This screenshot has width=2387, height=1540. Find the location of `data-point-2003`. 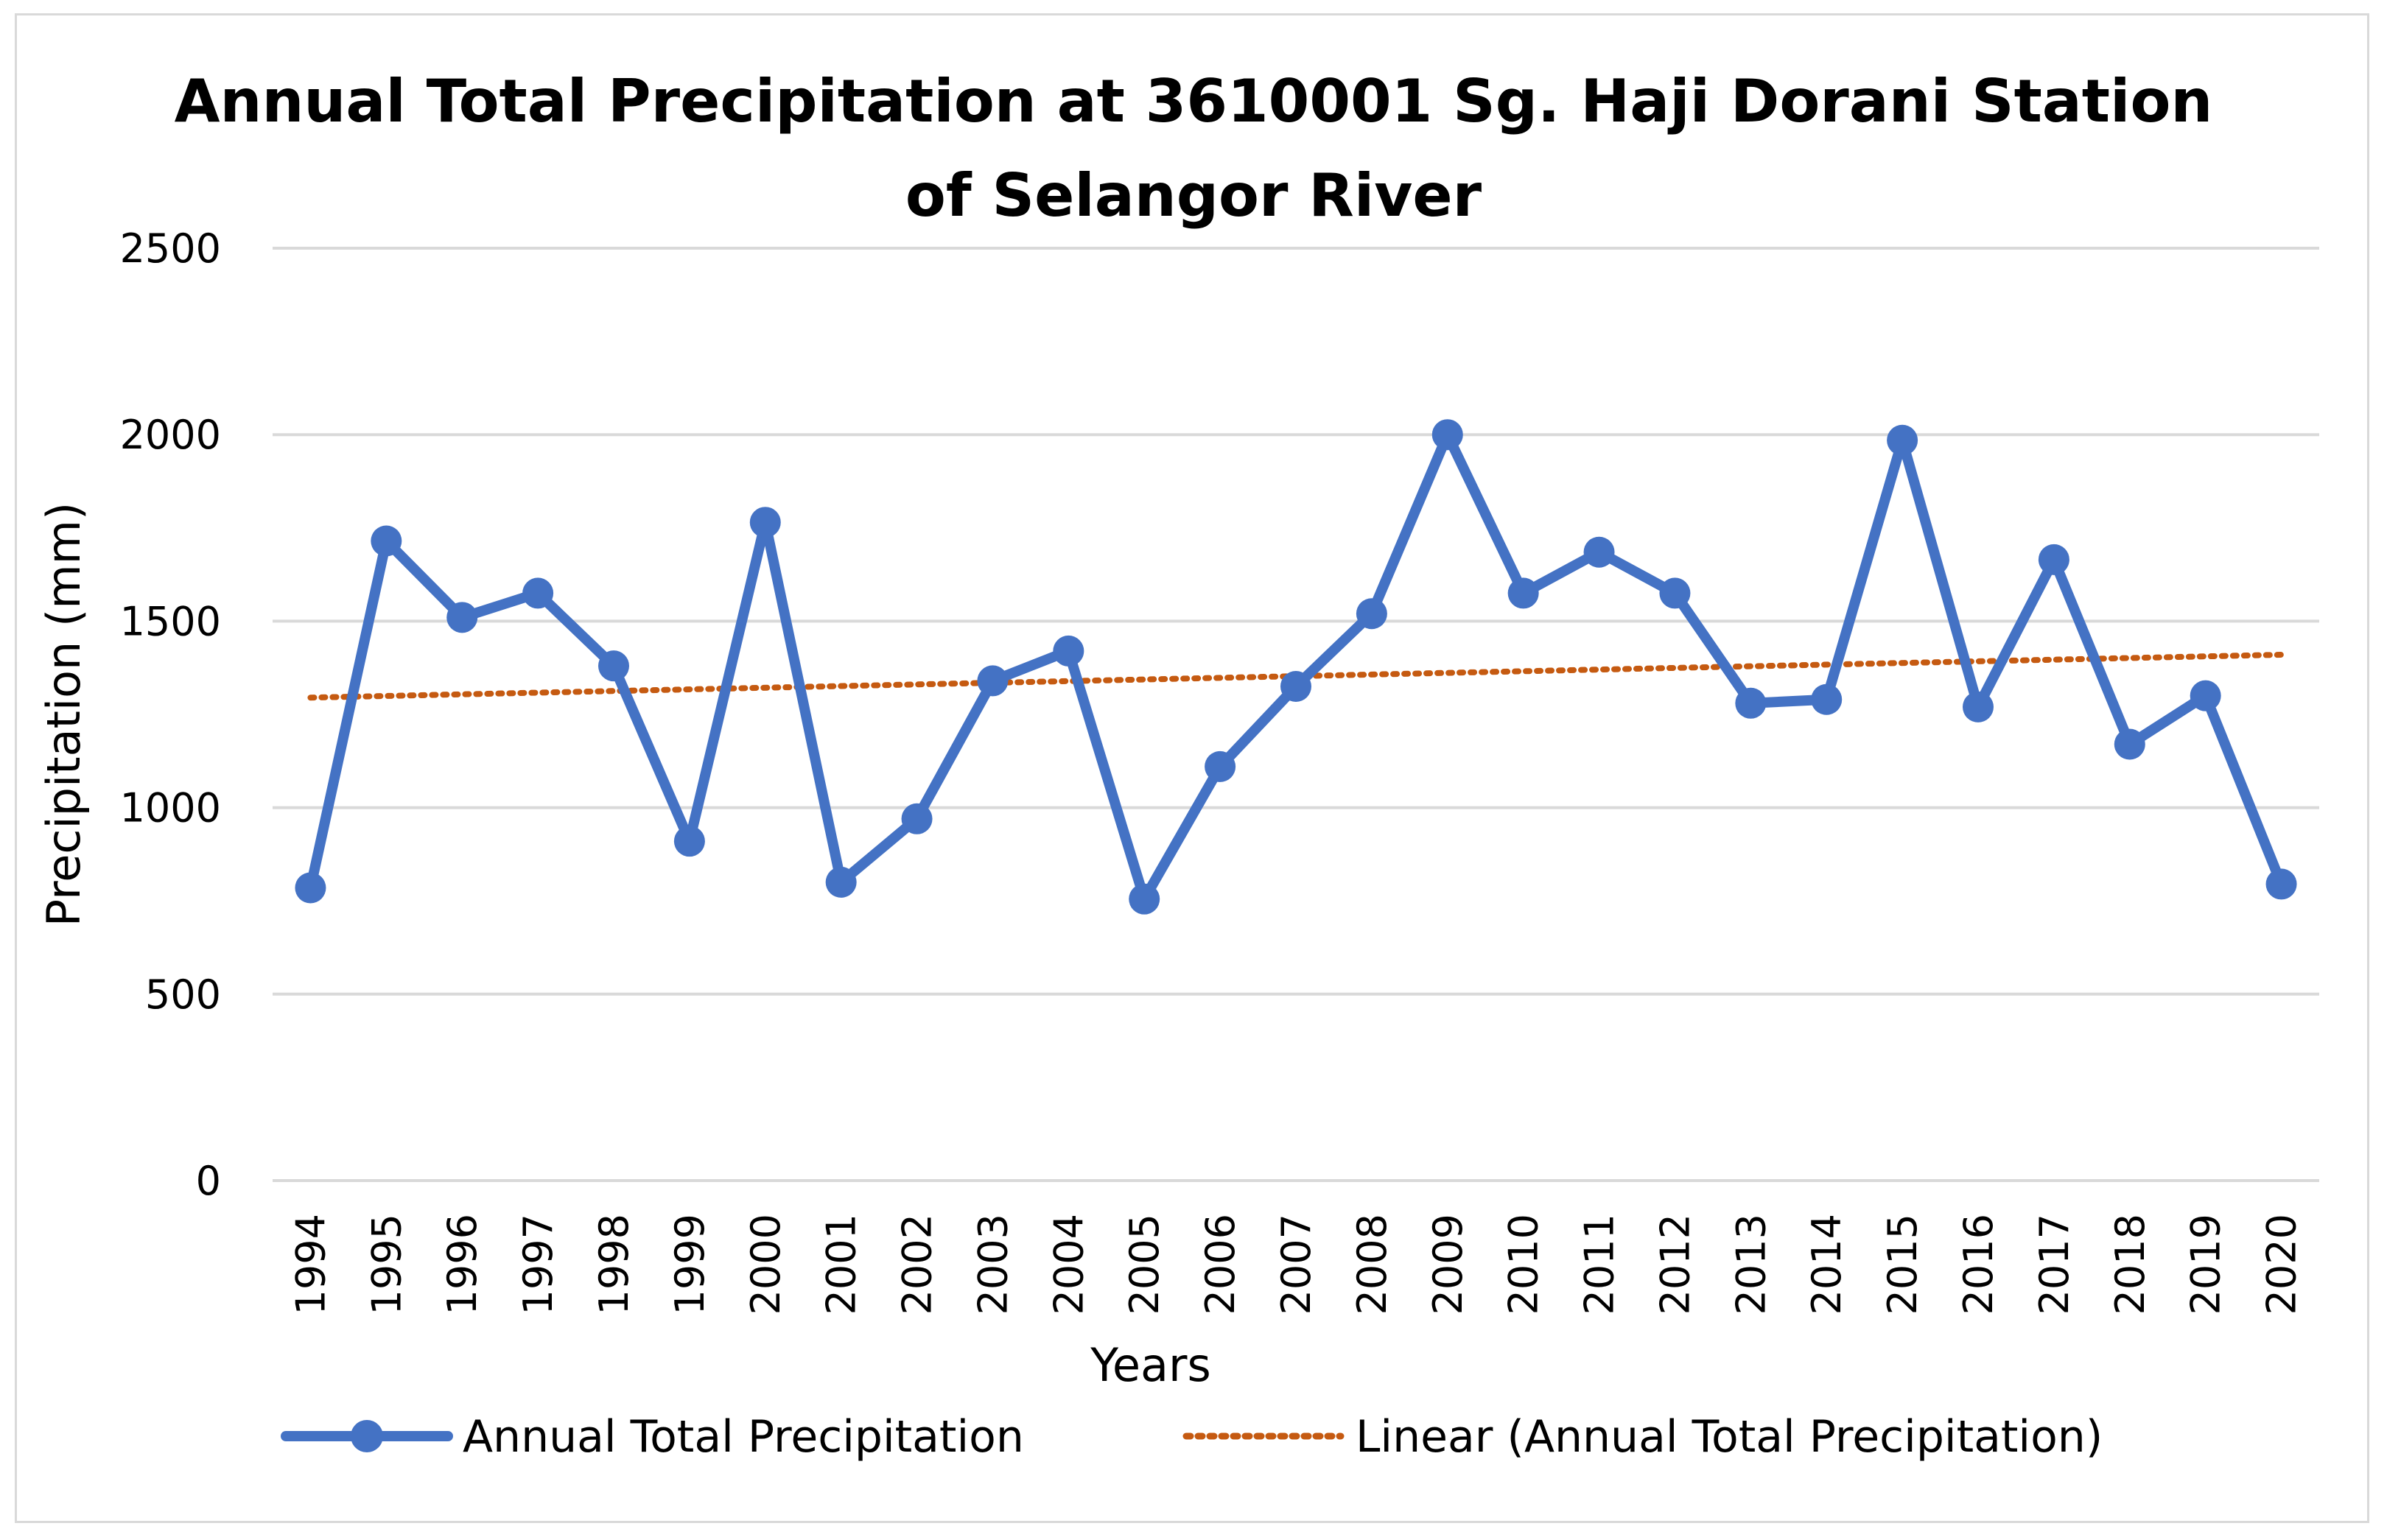

data-point-2003 is located at coordinates (993, 681).